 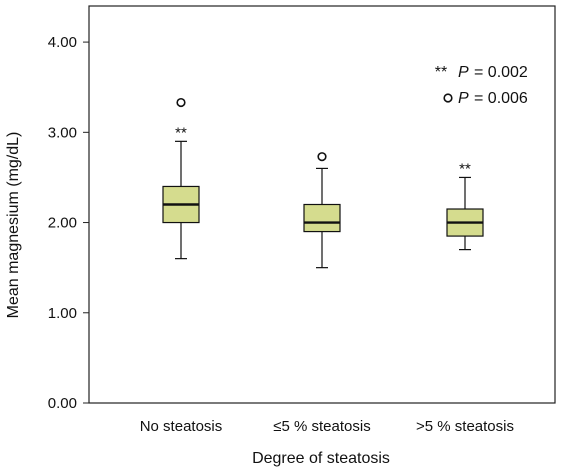 I want to click on legend-entry: o P = 0.006, so click(x=485, y=98).